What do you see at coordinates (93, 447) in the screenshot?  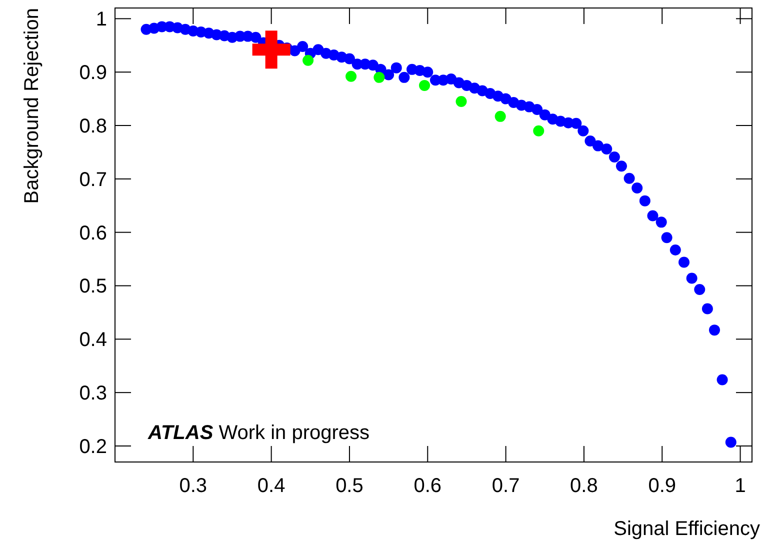 I see `y-tick-label: 0.2` at bounding box center [93, 447].